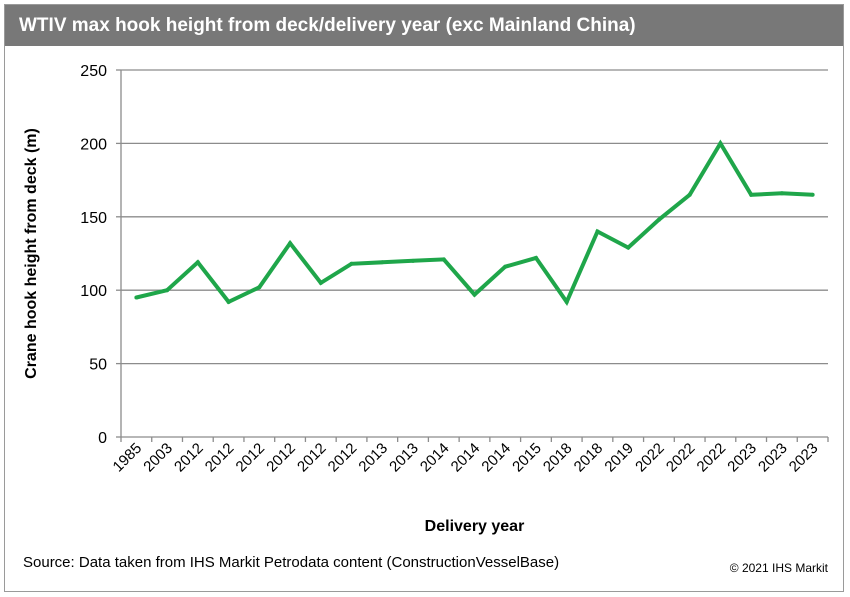 The height and width of the screenshot is (597, 850). Describe the element at coordinates (128, 458) in the screenshot. I see `x-tick-label: 1985` at that location.